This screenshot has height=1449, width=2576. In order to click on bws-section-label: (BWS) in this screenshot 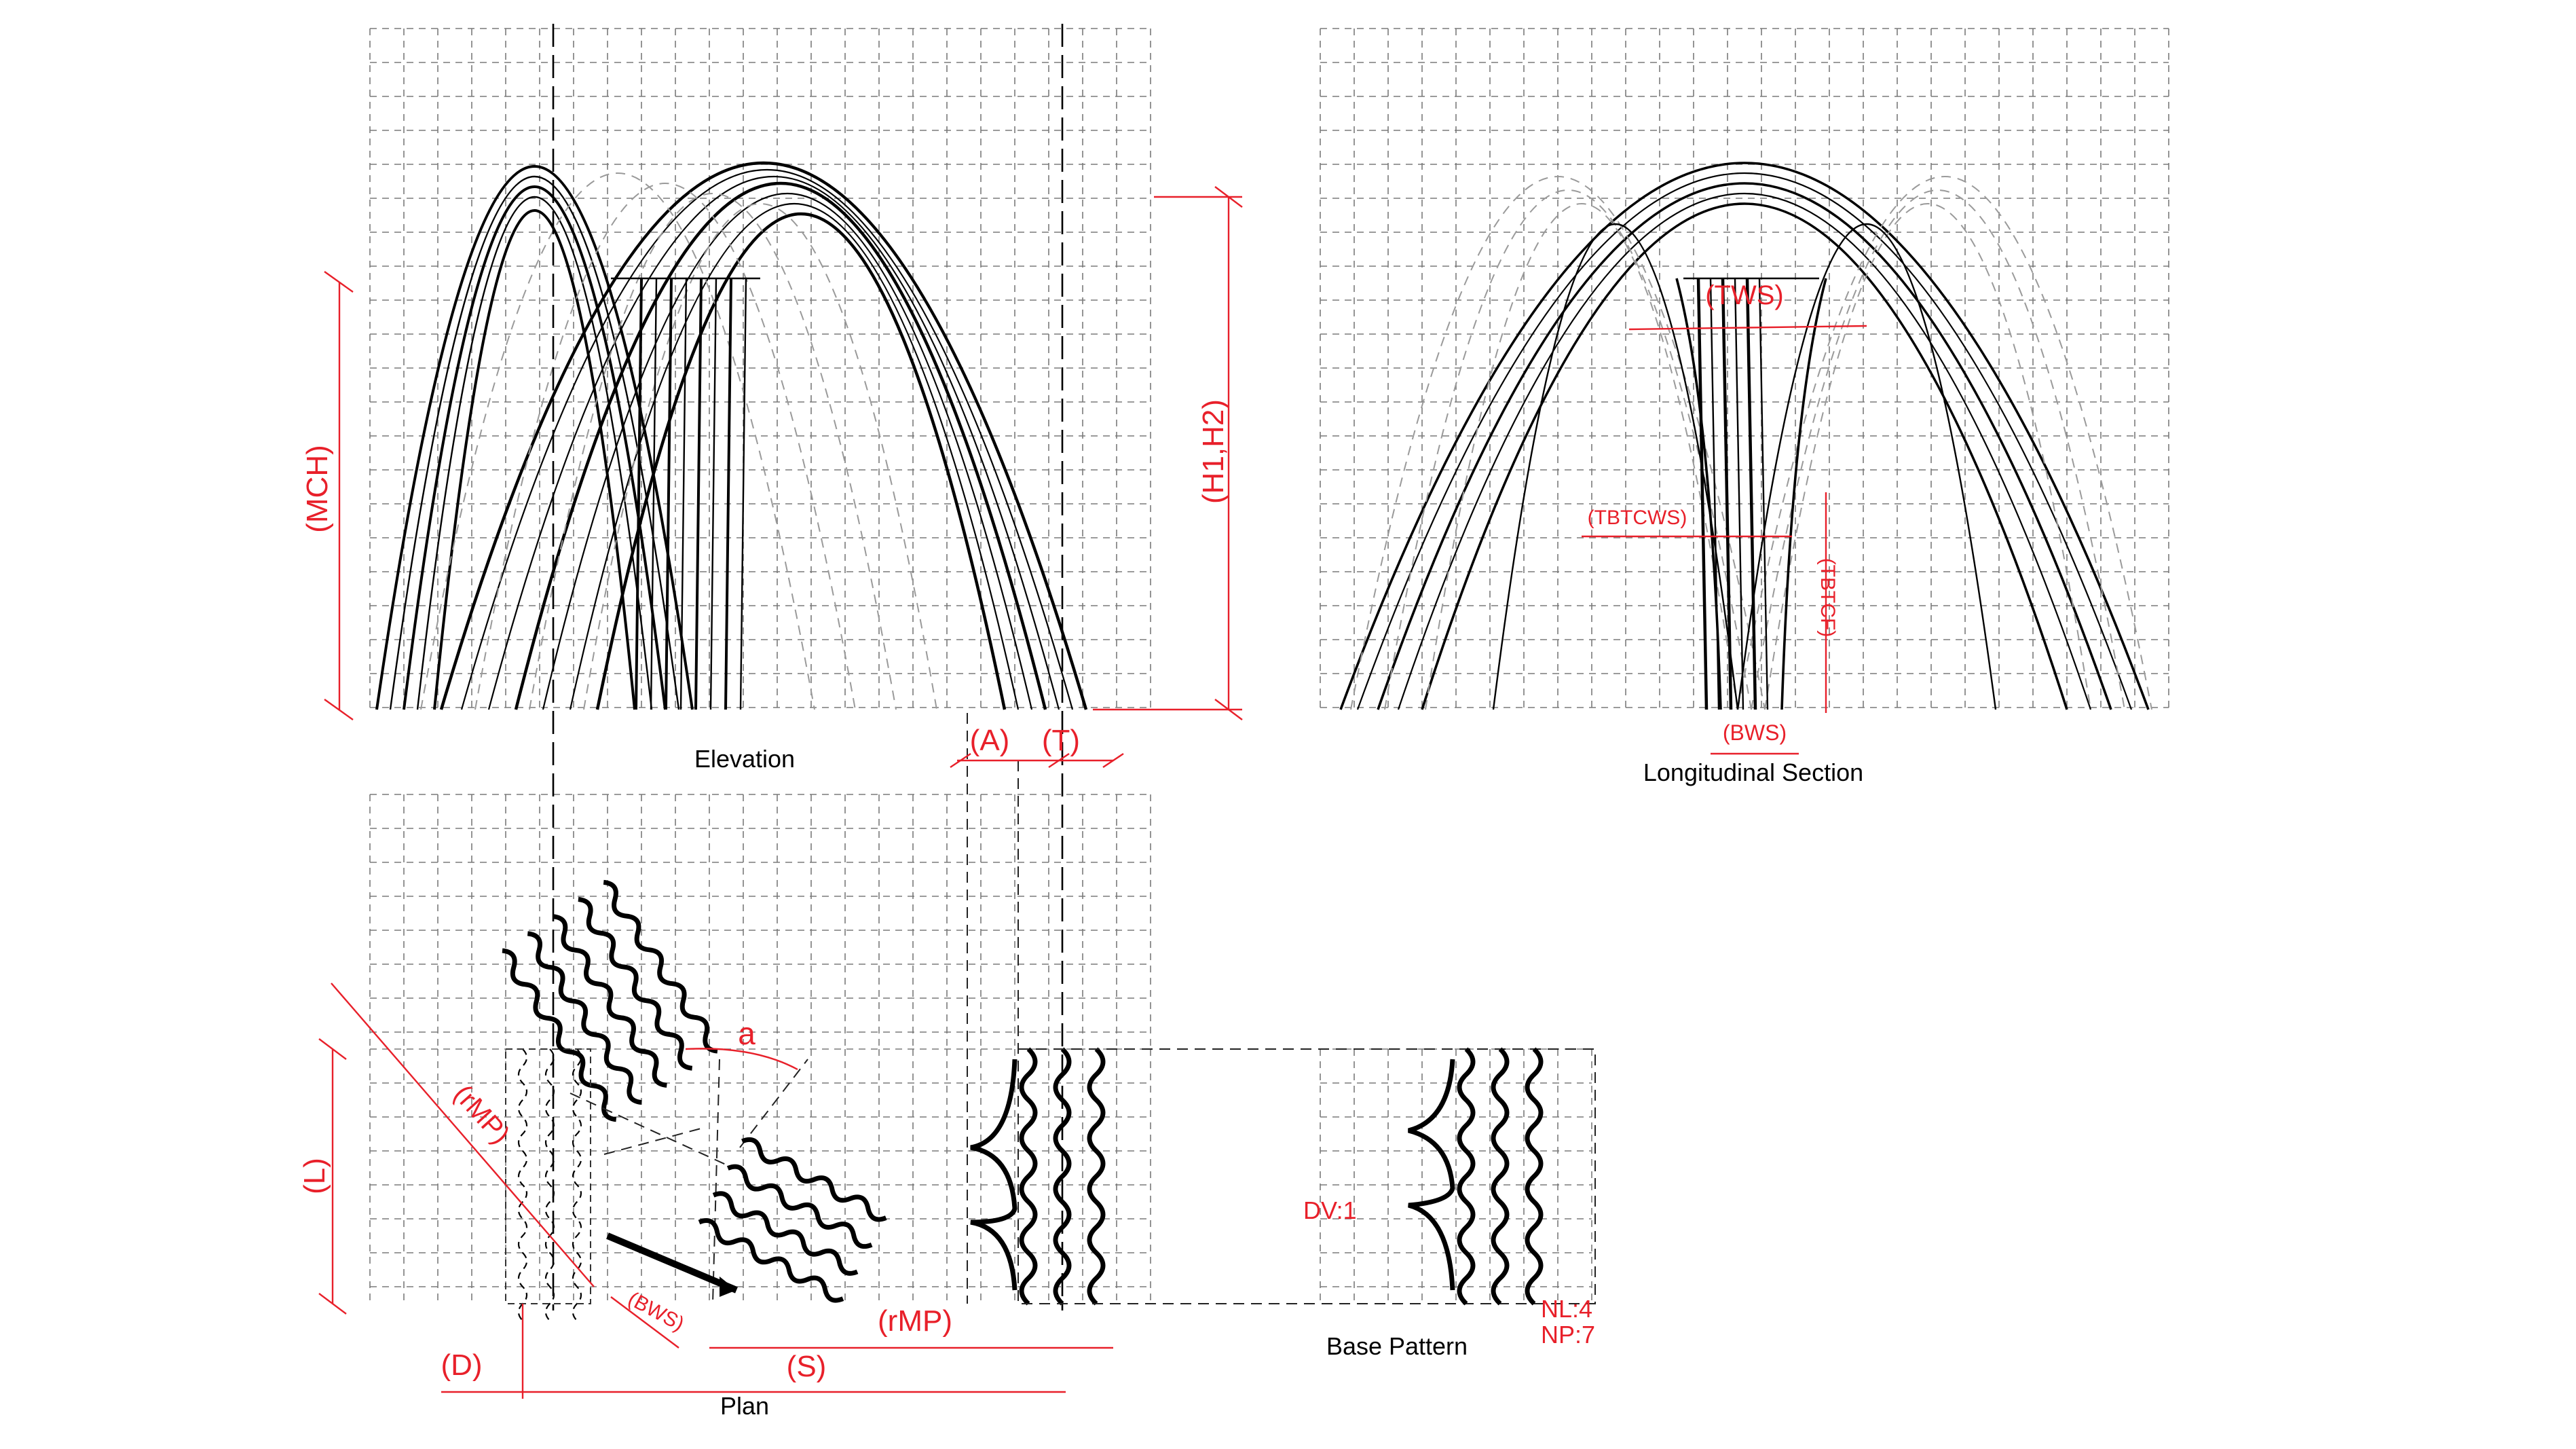, I will do `click(1755, 732)`.